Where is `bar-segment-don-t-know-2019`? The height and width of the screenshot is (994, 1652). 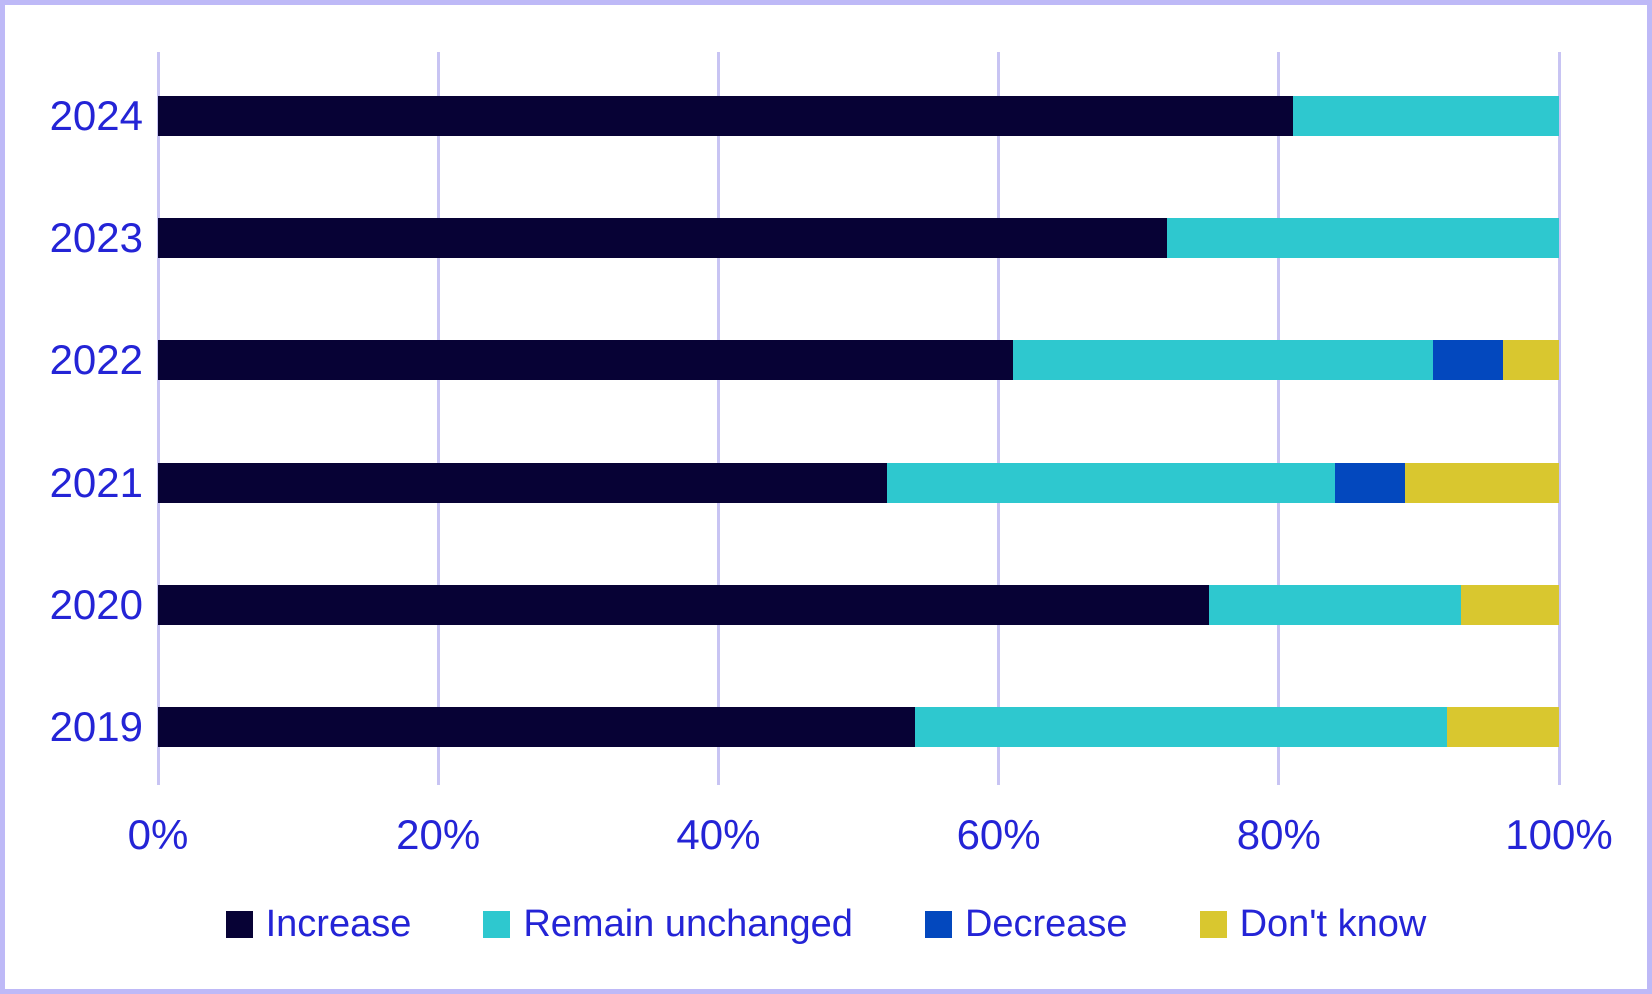 bar-segment-don-t-know-2019 is located at coordinates (1502, 726).